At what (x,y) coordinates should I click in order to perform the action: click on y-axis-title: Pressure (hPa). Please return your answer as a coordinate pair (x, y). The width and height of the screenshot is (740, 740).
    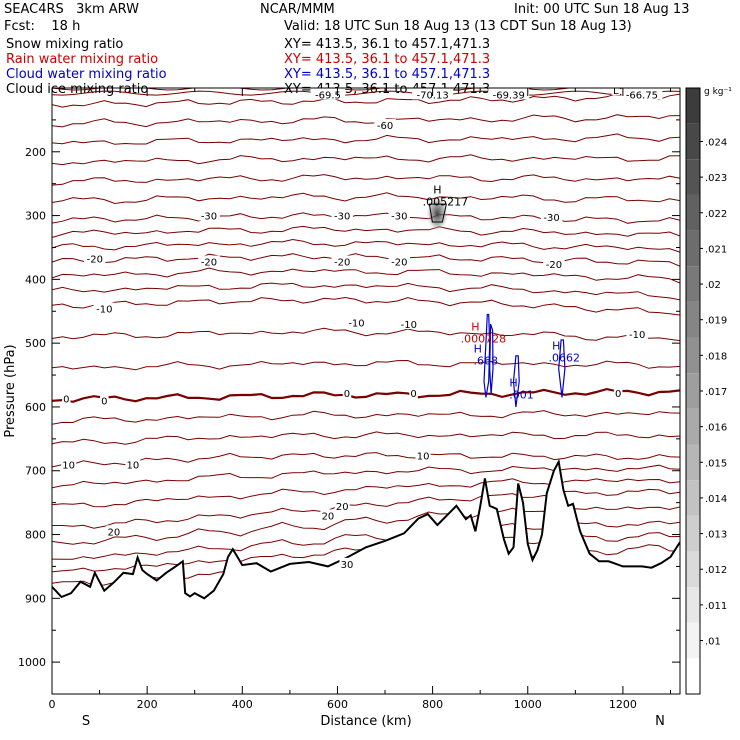
    Looking at the image, I should click on (10, 390).